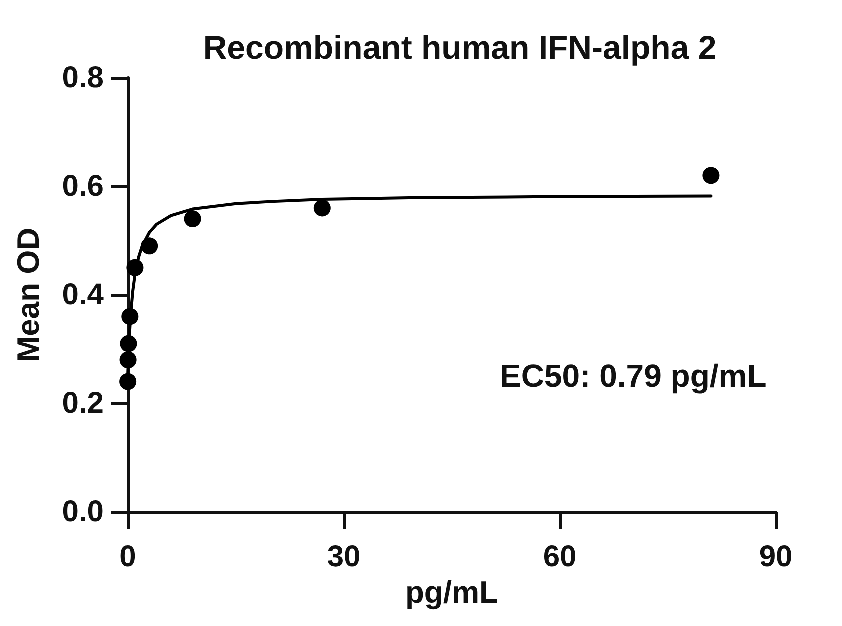 This screenshot has height=626, width=842. What do you see at coordinates (83, 186) in the screenshot?
I see `y-tick-label: 0.6` at bounding box center [83, 186].